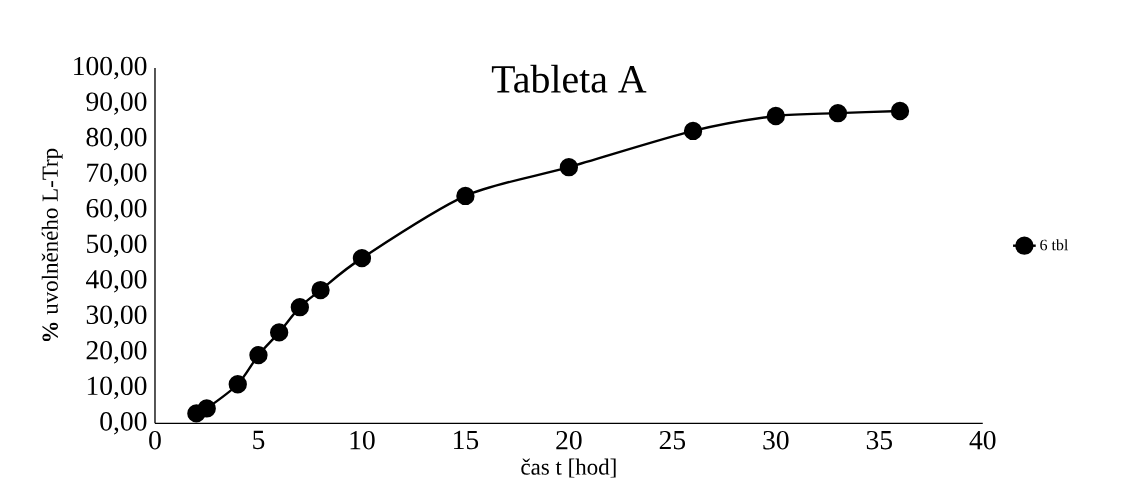 The width and height of the screenshot is (1123, 497). I want to click on y-tick-label: 70,00, so click(117, 174).